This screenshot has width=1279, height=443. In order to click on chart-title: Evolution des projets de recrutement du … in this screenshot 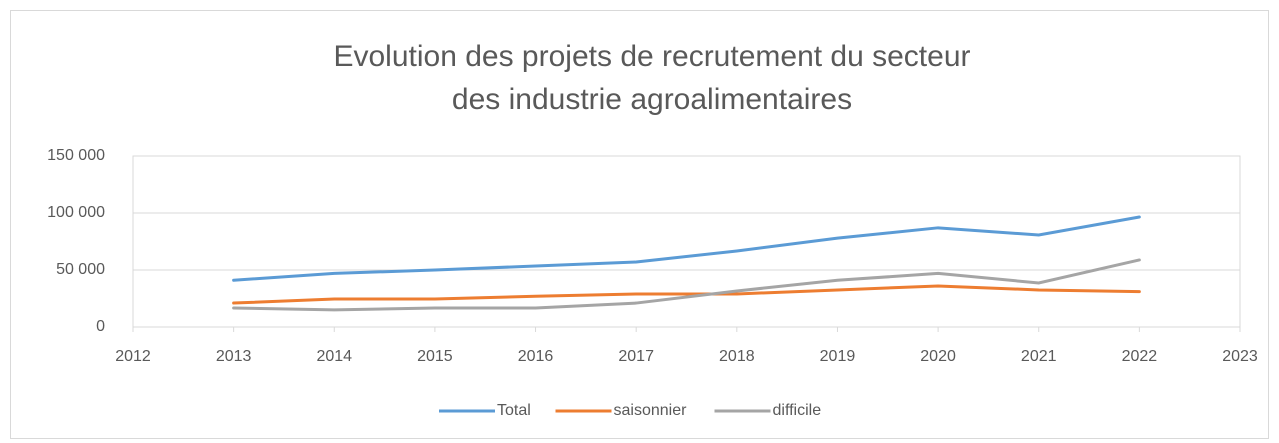, I will do `click(651, 56)`.